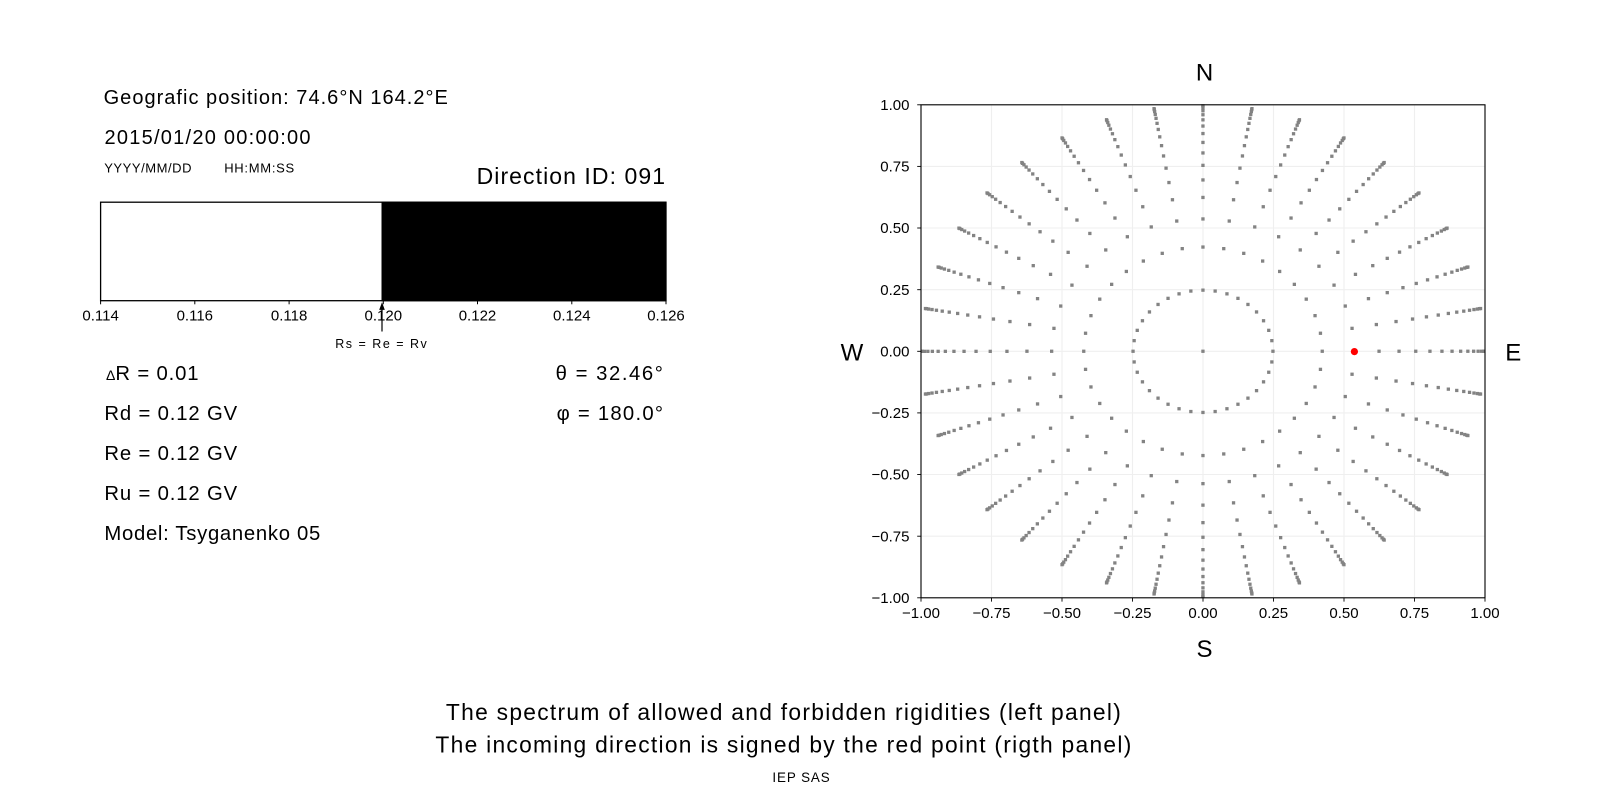 This screenshot has width=1600, height=800. I want to click on svg-text: S, so click(1204, 649).